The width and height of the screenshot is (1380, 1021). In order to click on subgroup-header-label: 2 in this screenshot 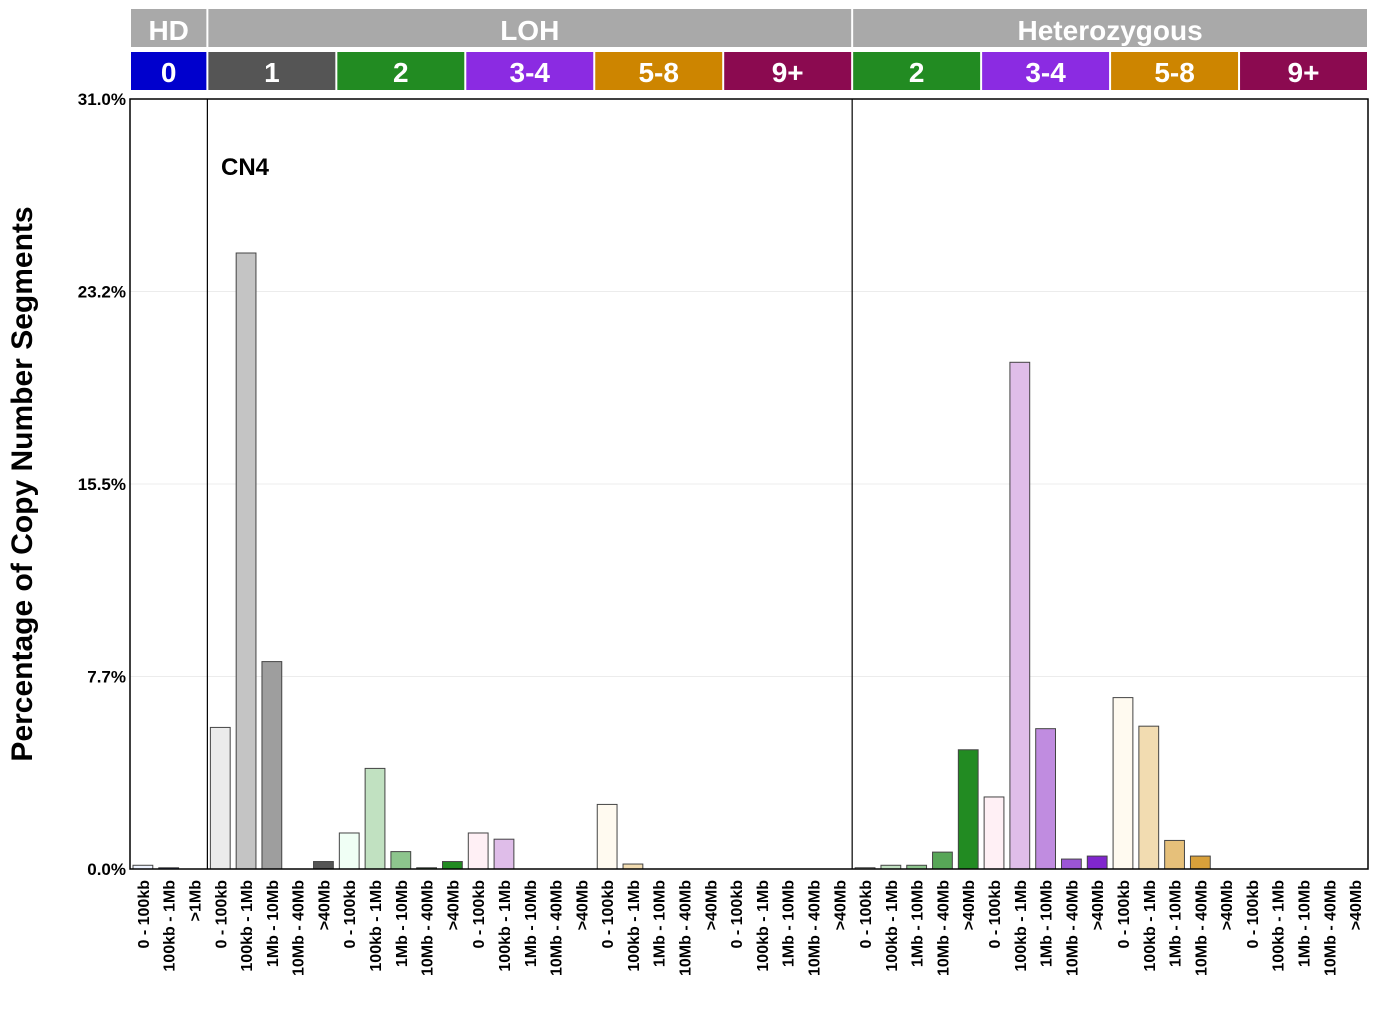, I will do `click(917, 72)`.